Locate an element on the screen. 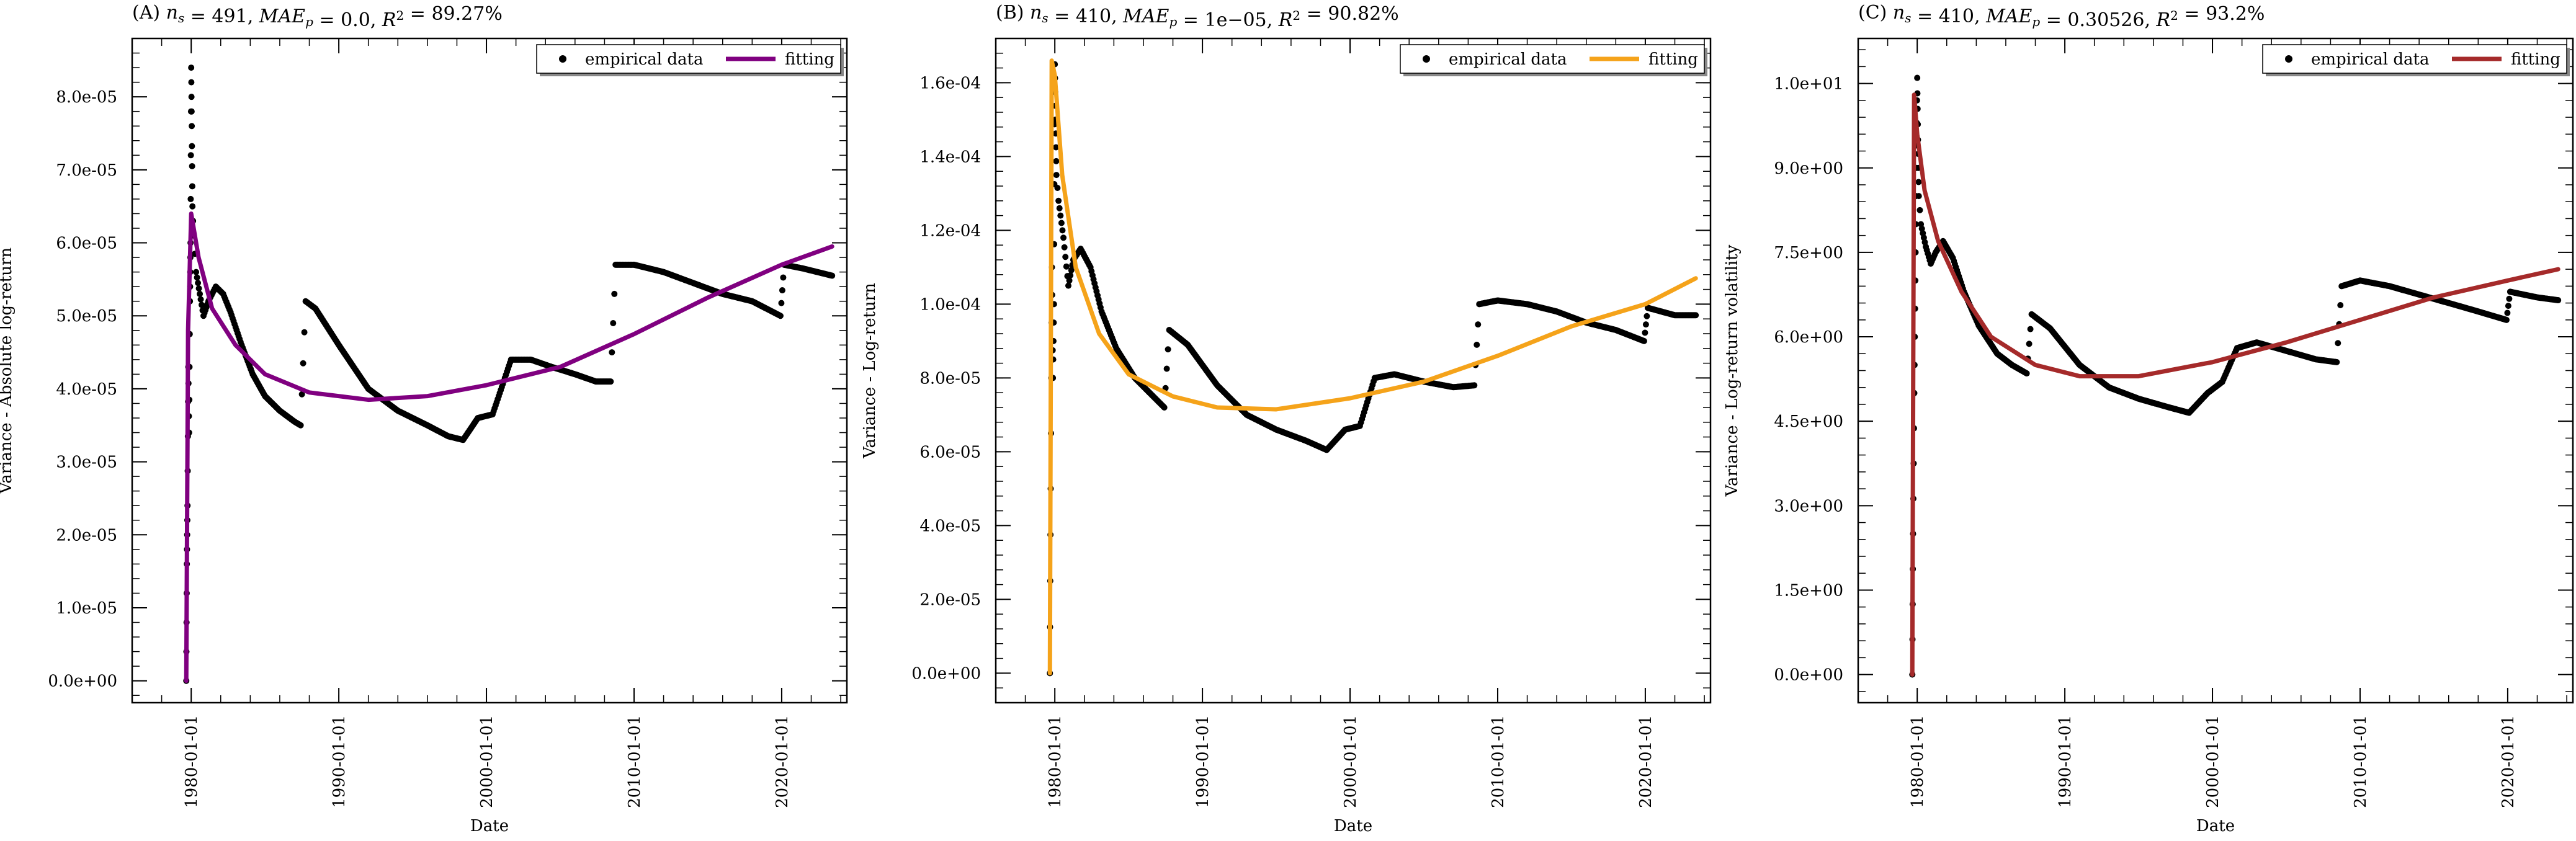  title-value: 90.82% is located at coordinates (1363, 14).